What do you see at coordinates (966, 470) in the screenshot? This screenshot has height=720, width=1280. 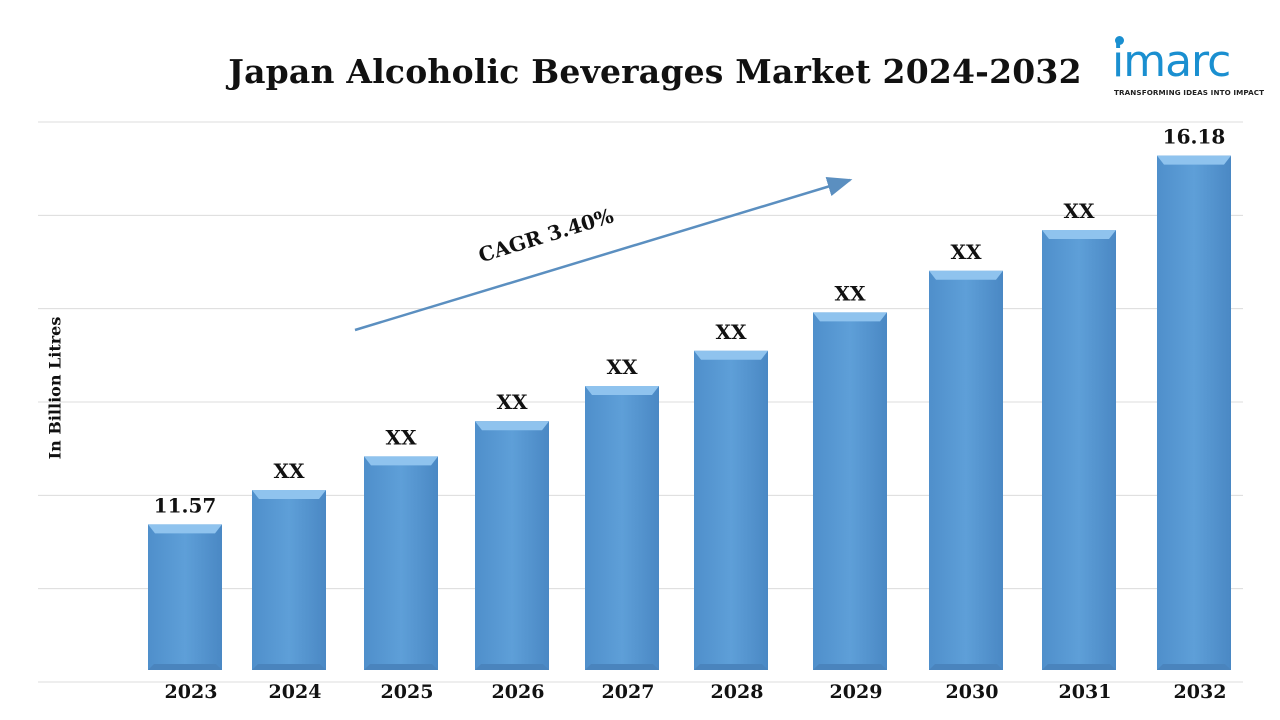 I see `bar-2030` at bounding box center [966, 470].